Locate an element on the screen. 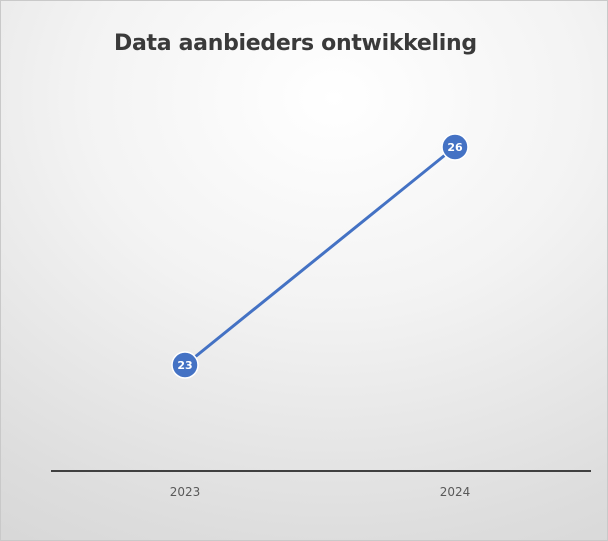 The width and height of the screenshot is (608, 541). x-tick-label: 2023 is located at coordinates (185, 492).